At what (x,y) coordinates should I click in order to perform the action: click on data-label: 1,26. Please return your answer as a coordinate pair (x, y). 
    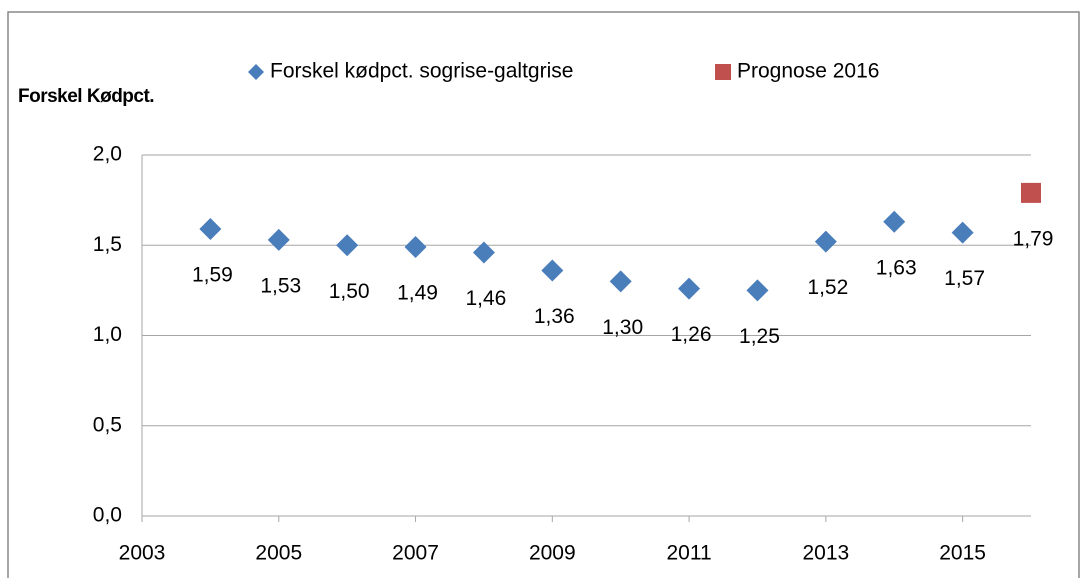
    Looking at the image, I should click on (691, 334).